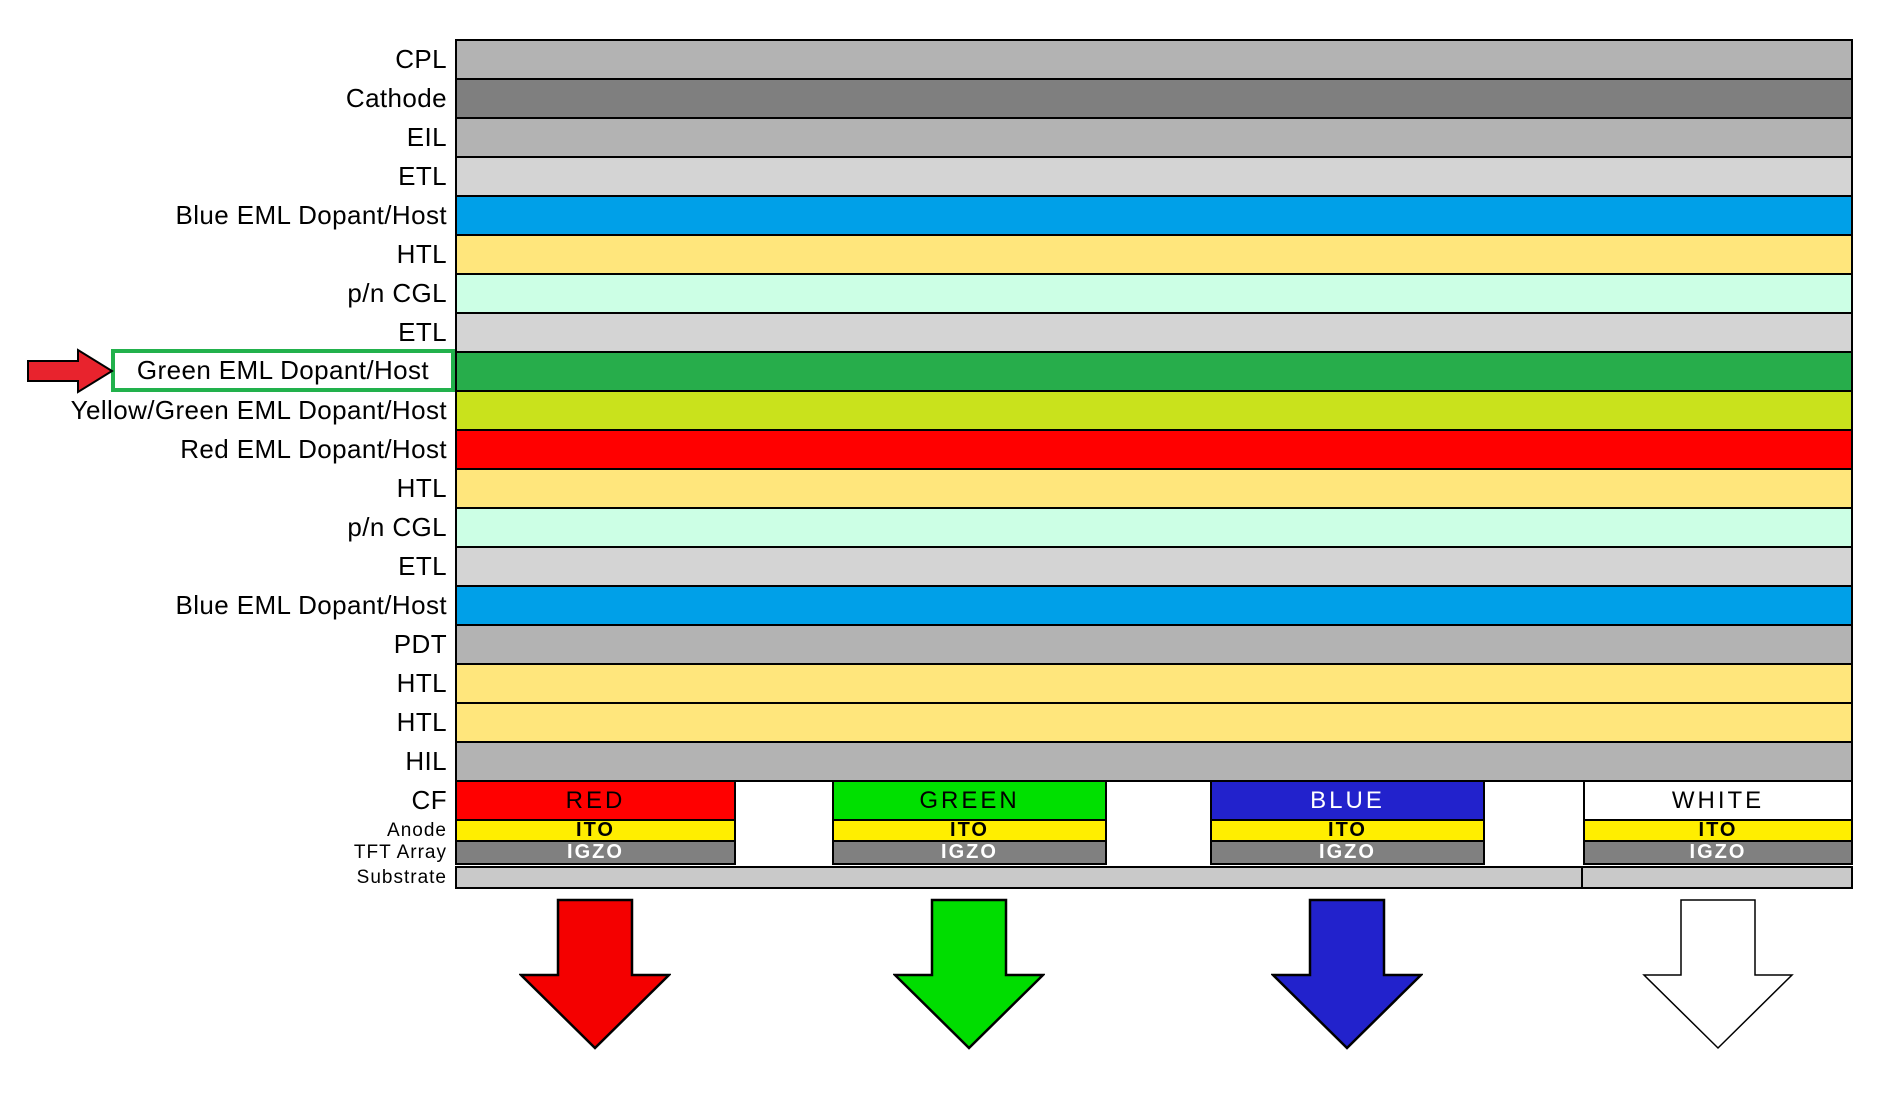 This screenshot has width=1882, height=1094. Describe the element at coordinates (420, 644) in the screenshot. I see `layer-label-pdt: PDT` at that location.